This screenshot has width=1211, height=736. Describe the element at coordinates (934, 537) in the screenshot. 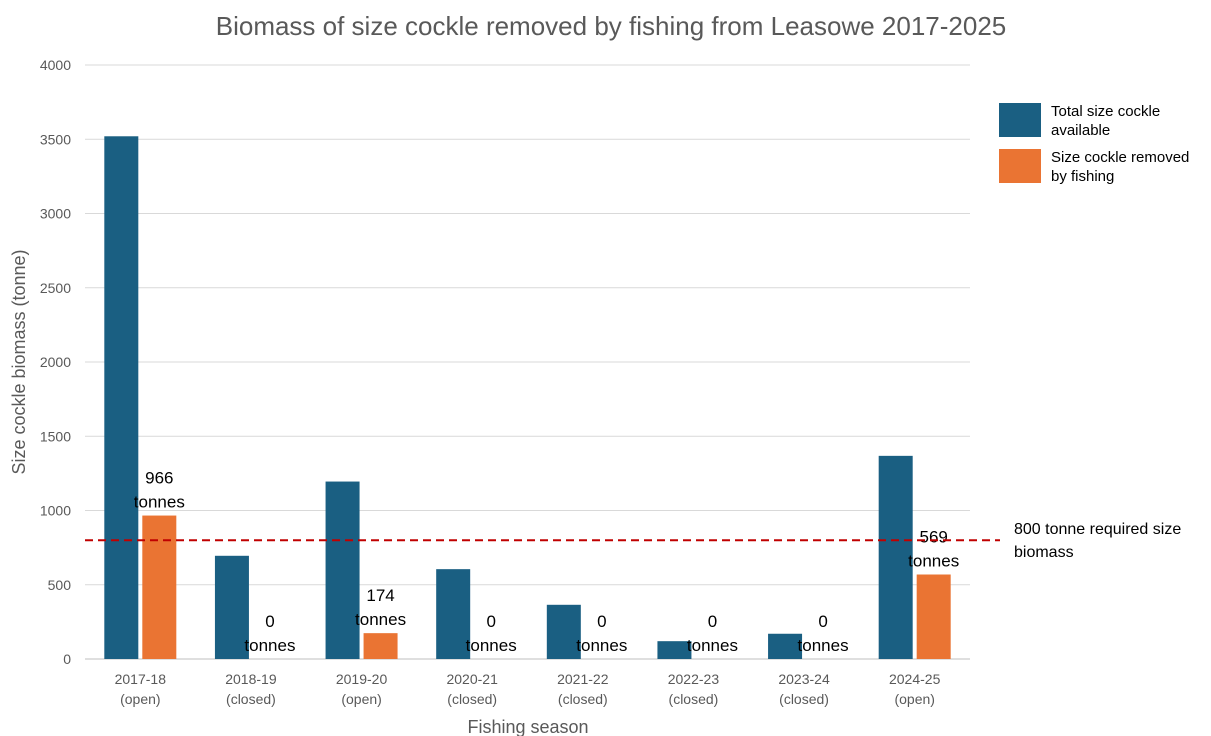

I see `data-label-value: 569` at that location.